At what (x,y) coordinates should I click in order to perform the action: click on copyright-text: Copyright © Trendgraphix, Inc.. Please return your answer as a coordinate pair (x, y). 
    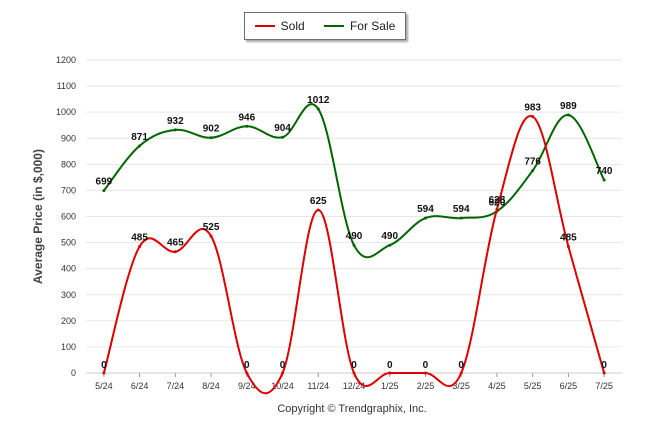
    Looking at the image, I should click on (351, 409).